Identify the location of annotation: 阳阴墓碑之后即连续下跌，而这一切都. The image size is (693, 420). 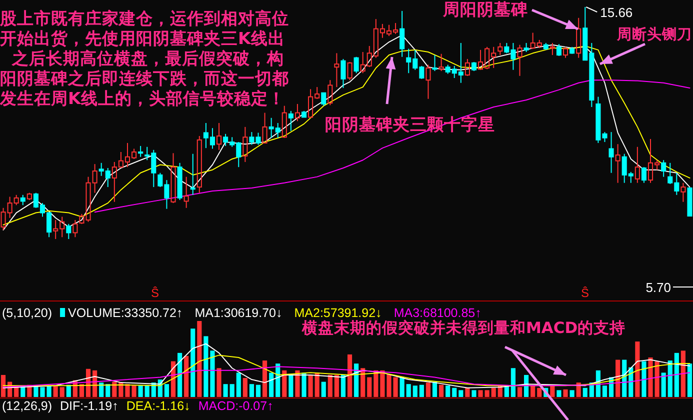
(144, 78).